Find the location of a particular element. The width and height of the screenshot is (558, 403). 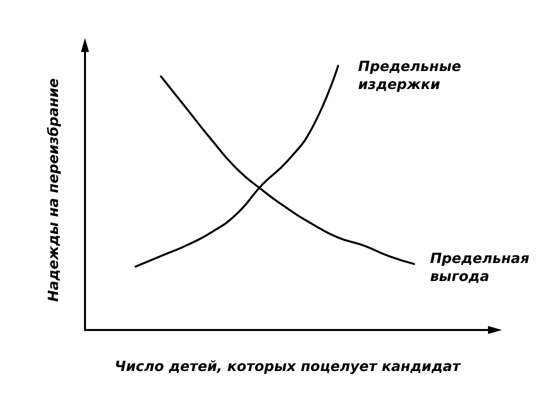

y-axis-title: Надежды на переизбрание is located at coordinates (54, 190).